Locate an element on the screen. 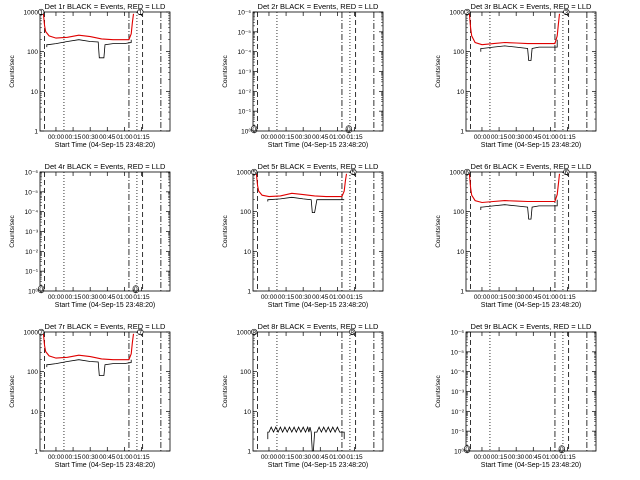 The image size is (640, 480). detector-marker-label: 1 is located at coordinates (41, 12).